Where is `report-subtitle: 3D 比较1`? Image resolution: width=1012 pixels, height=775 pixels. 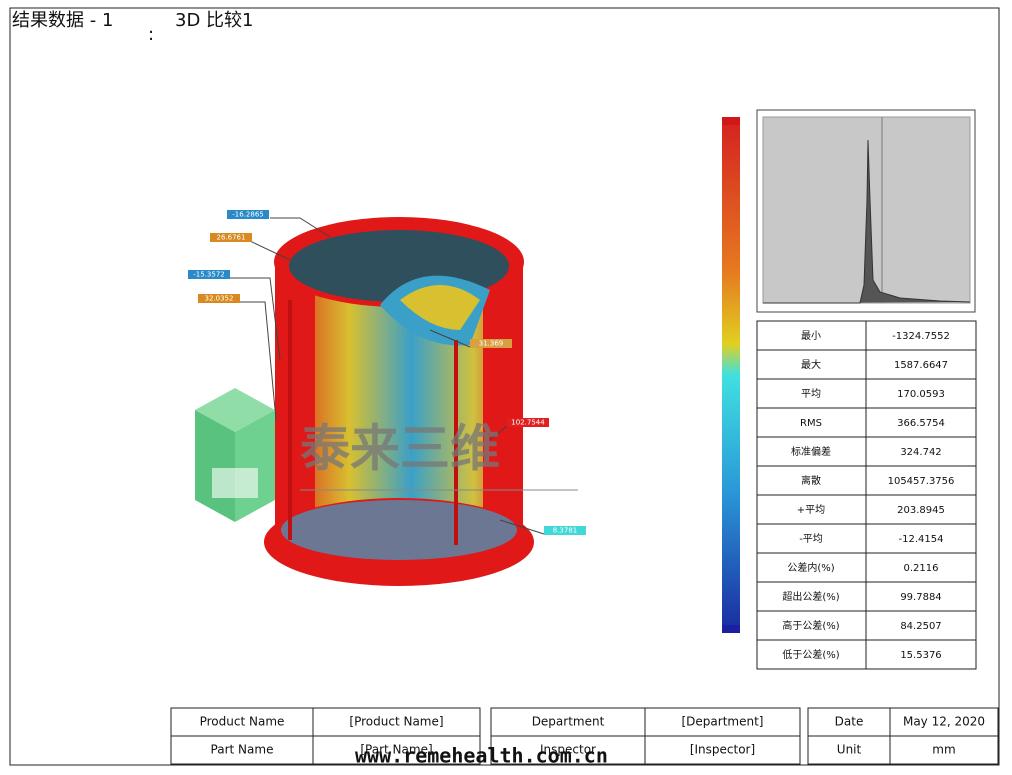 report-subtitle: 3D 比较1 is located at coordinates (214, 20).